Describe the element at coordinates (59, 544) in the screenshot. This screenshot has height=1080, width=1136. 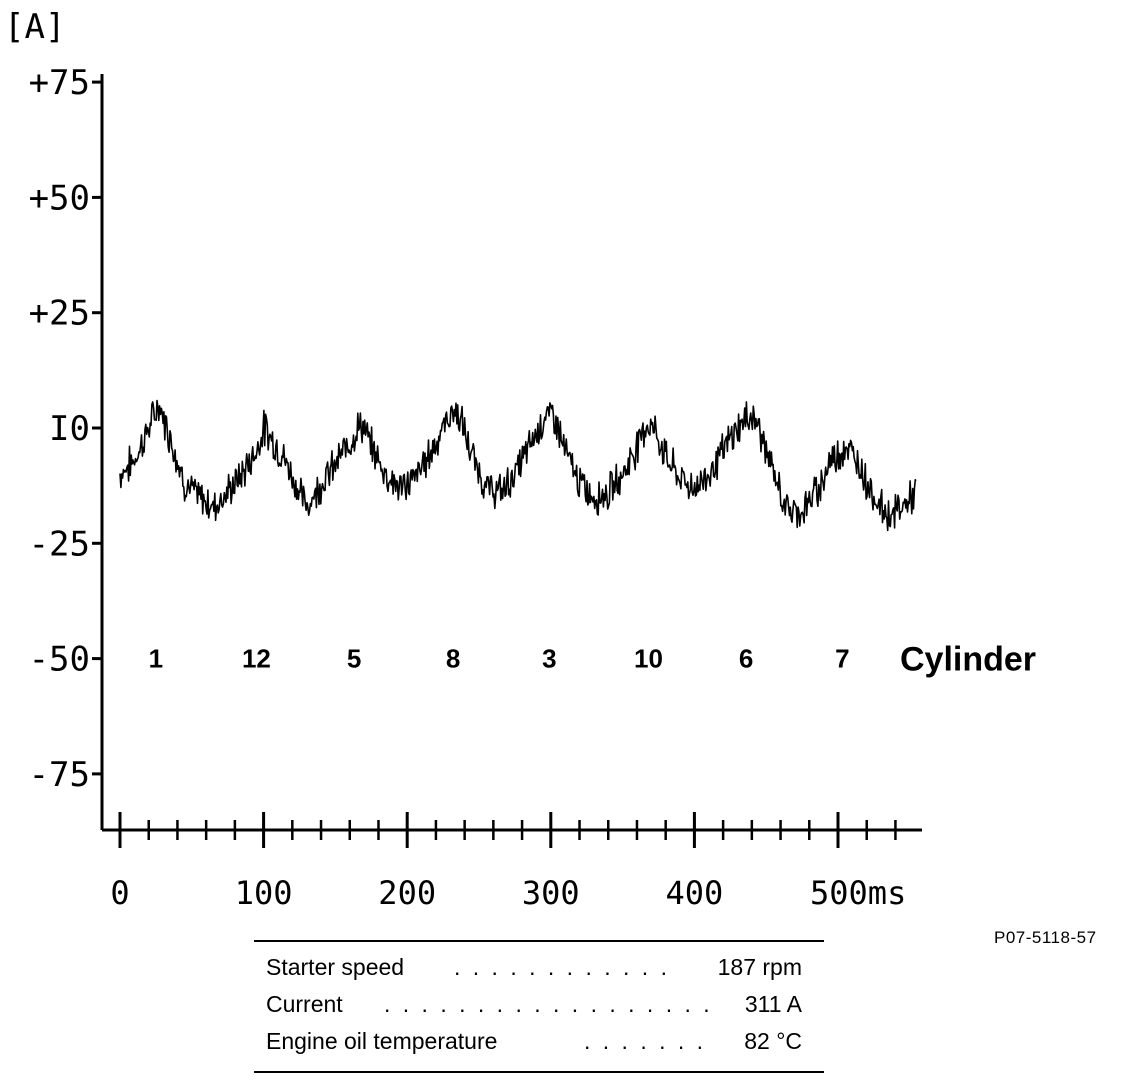
I see `y-tick-label: -25` at that location.